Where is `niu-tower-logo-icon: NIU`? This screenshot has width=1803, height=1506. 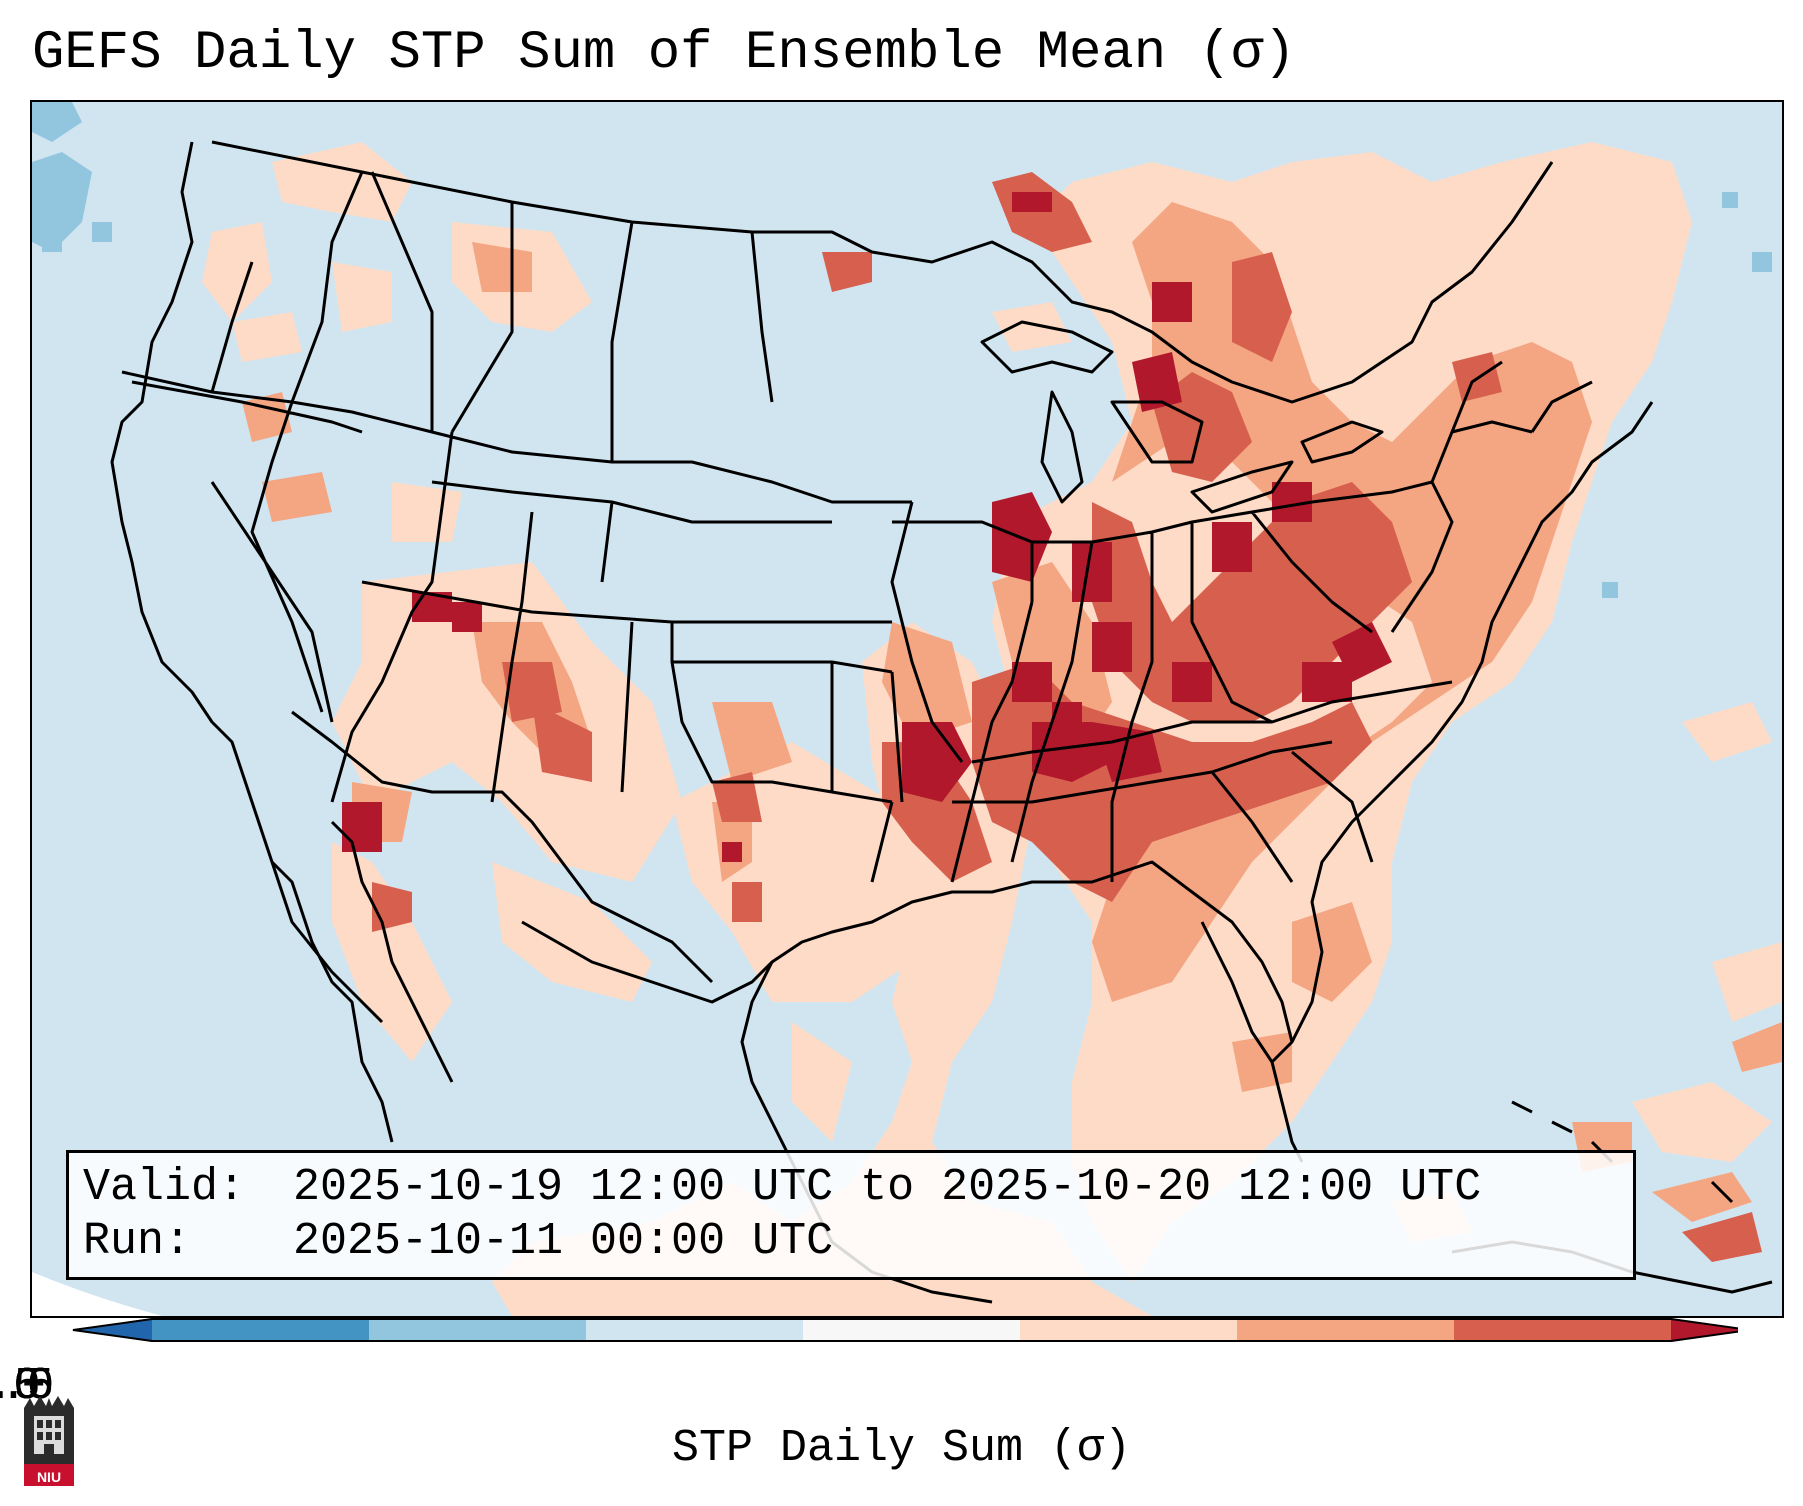 niu-tower-logo-icon: NIU is located at coordinates (49, 1440).